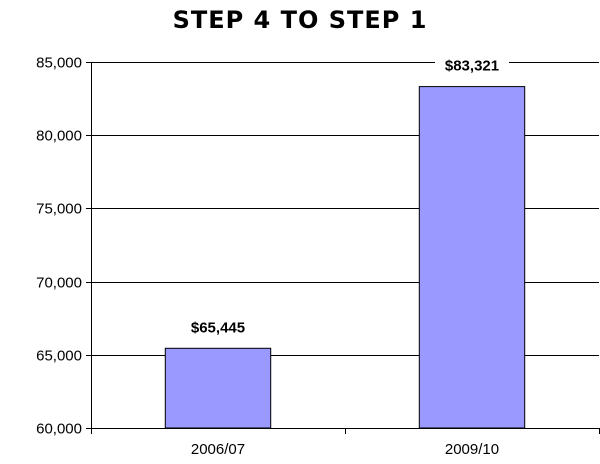  I want to click on chart-title: STEP 4 TO STEP 1, so click(300, 20).